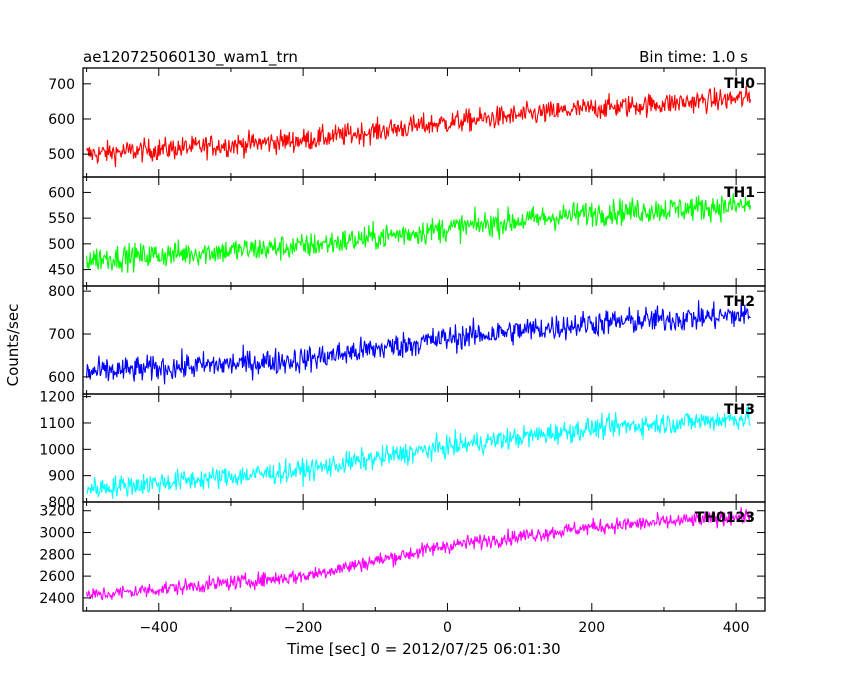 Image resolution: width=850 pixels, height=680 pixels. I want to click on x-tick-label: 0, so click(447, 628).